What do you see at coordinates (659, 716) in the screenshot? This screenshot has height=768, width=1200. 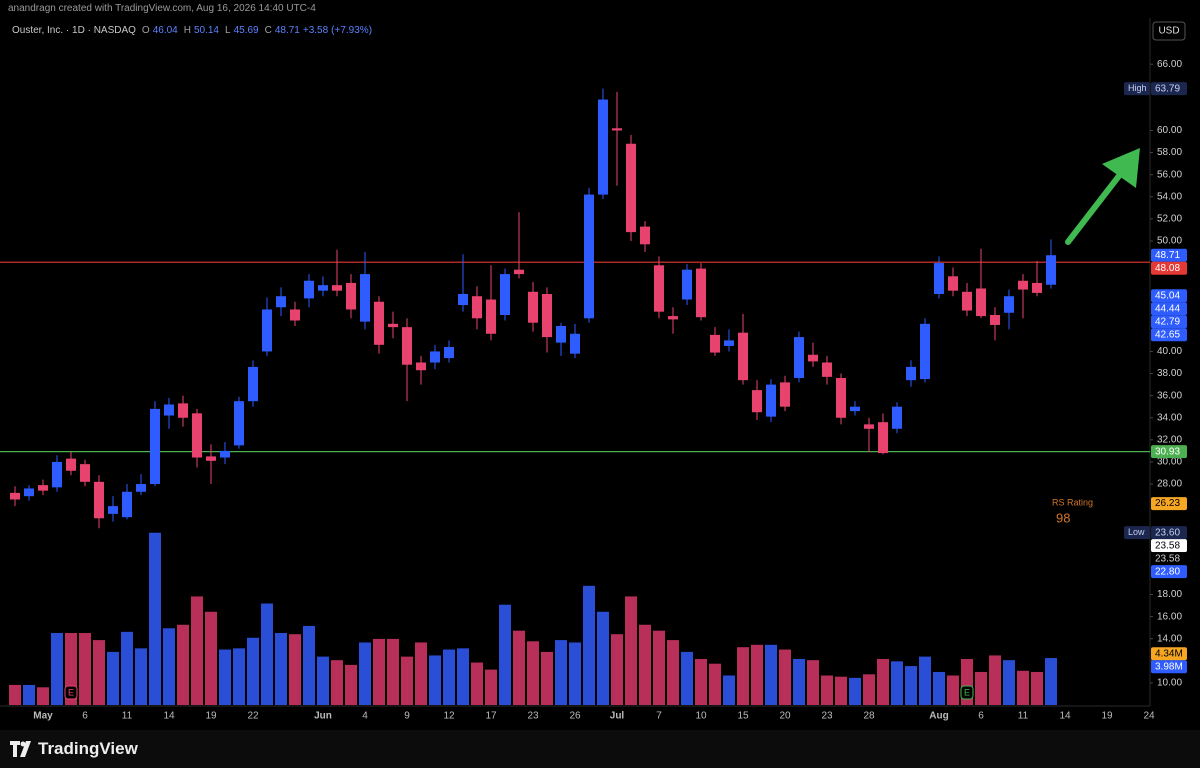 I see `x-tick-label: 7` at bounding box center [659, 716].